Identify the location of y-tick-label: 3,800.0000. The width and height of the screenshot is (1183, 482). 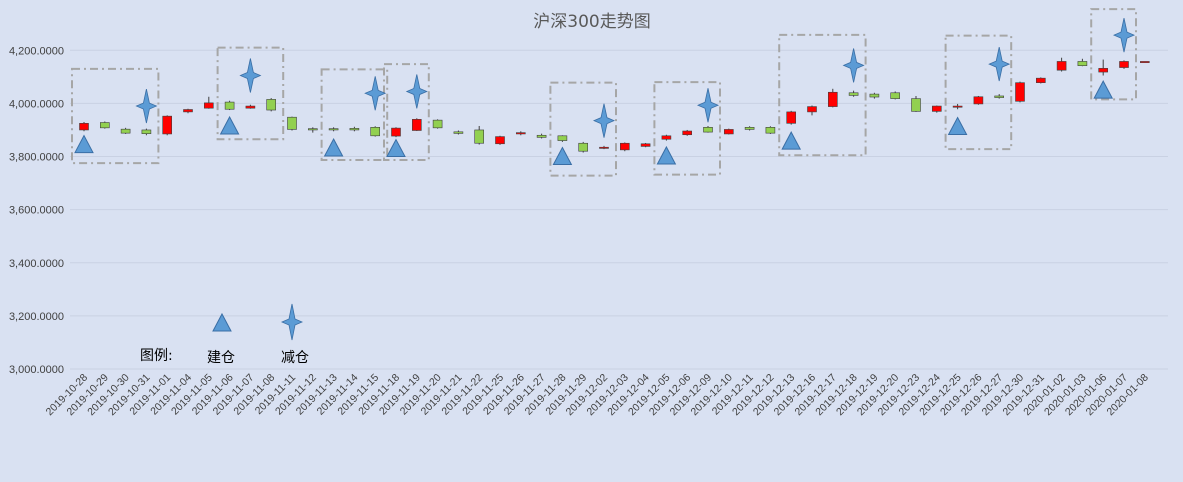
(36, 158).